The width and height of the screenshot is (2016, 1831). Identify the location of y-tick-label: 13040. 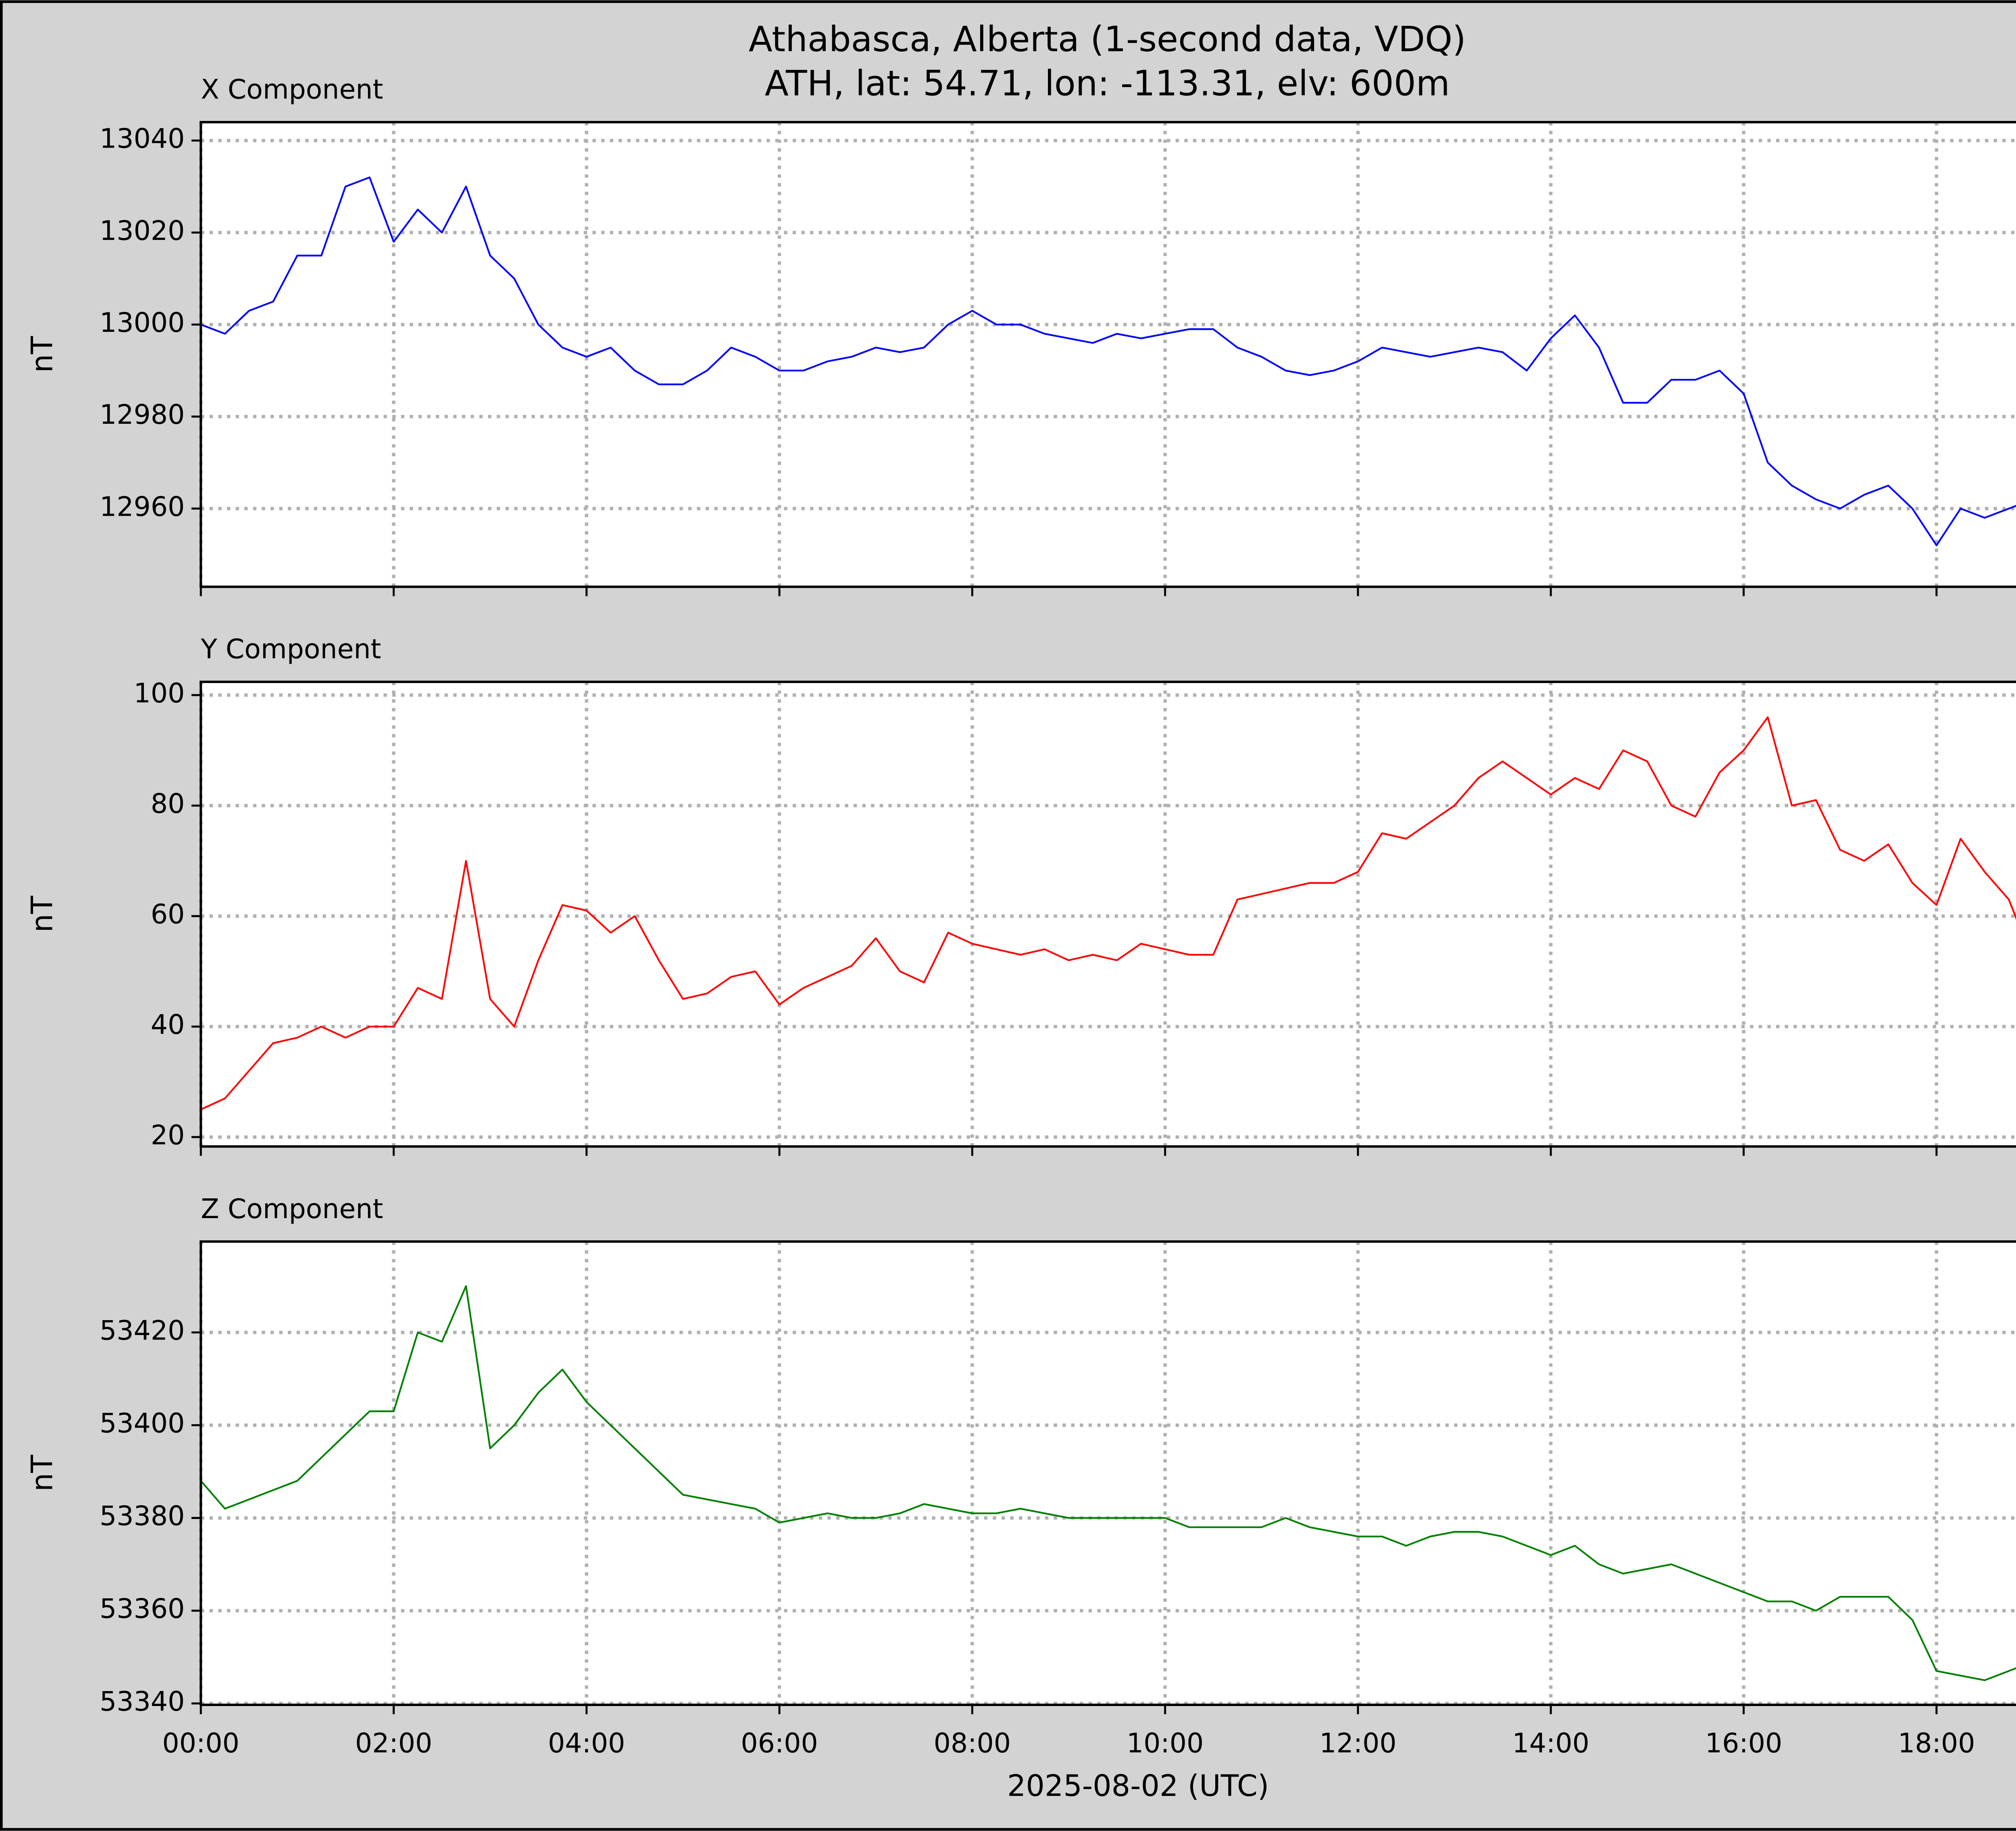
(142, 138).